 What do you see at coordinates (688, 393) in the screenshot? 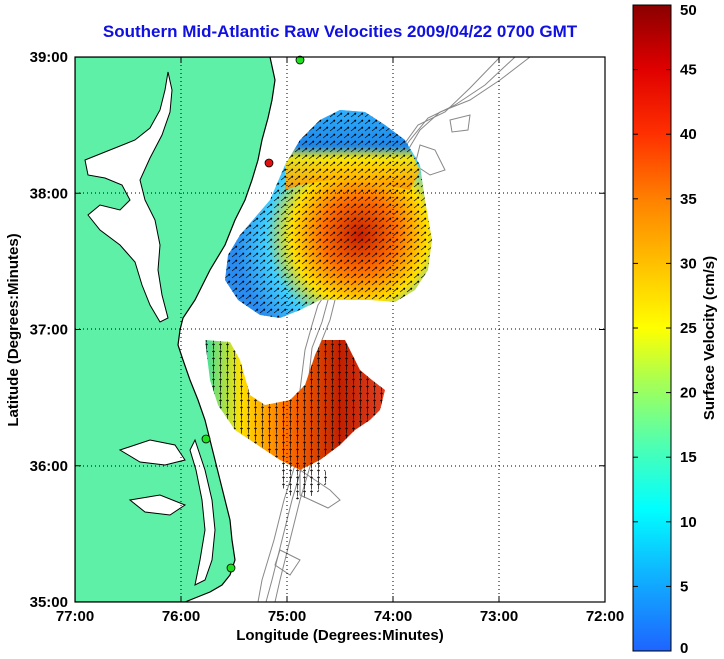
I see `colorbar-tick-label: 20` at bounding box center [688, 393].